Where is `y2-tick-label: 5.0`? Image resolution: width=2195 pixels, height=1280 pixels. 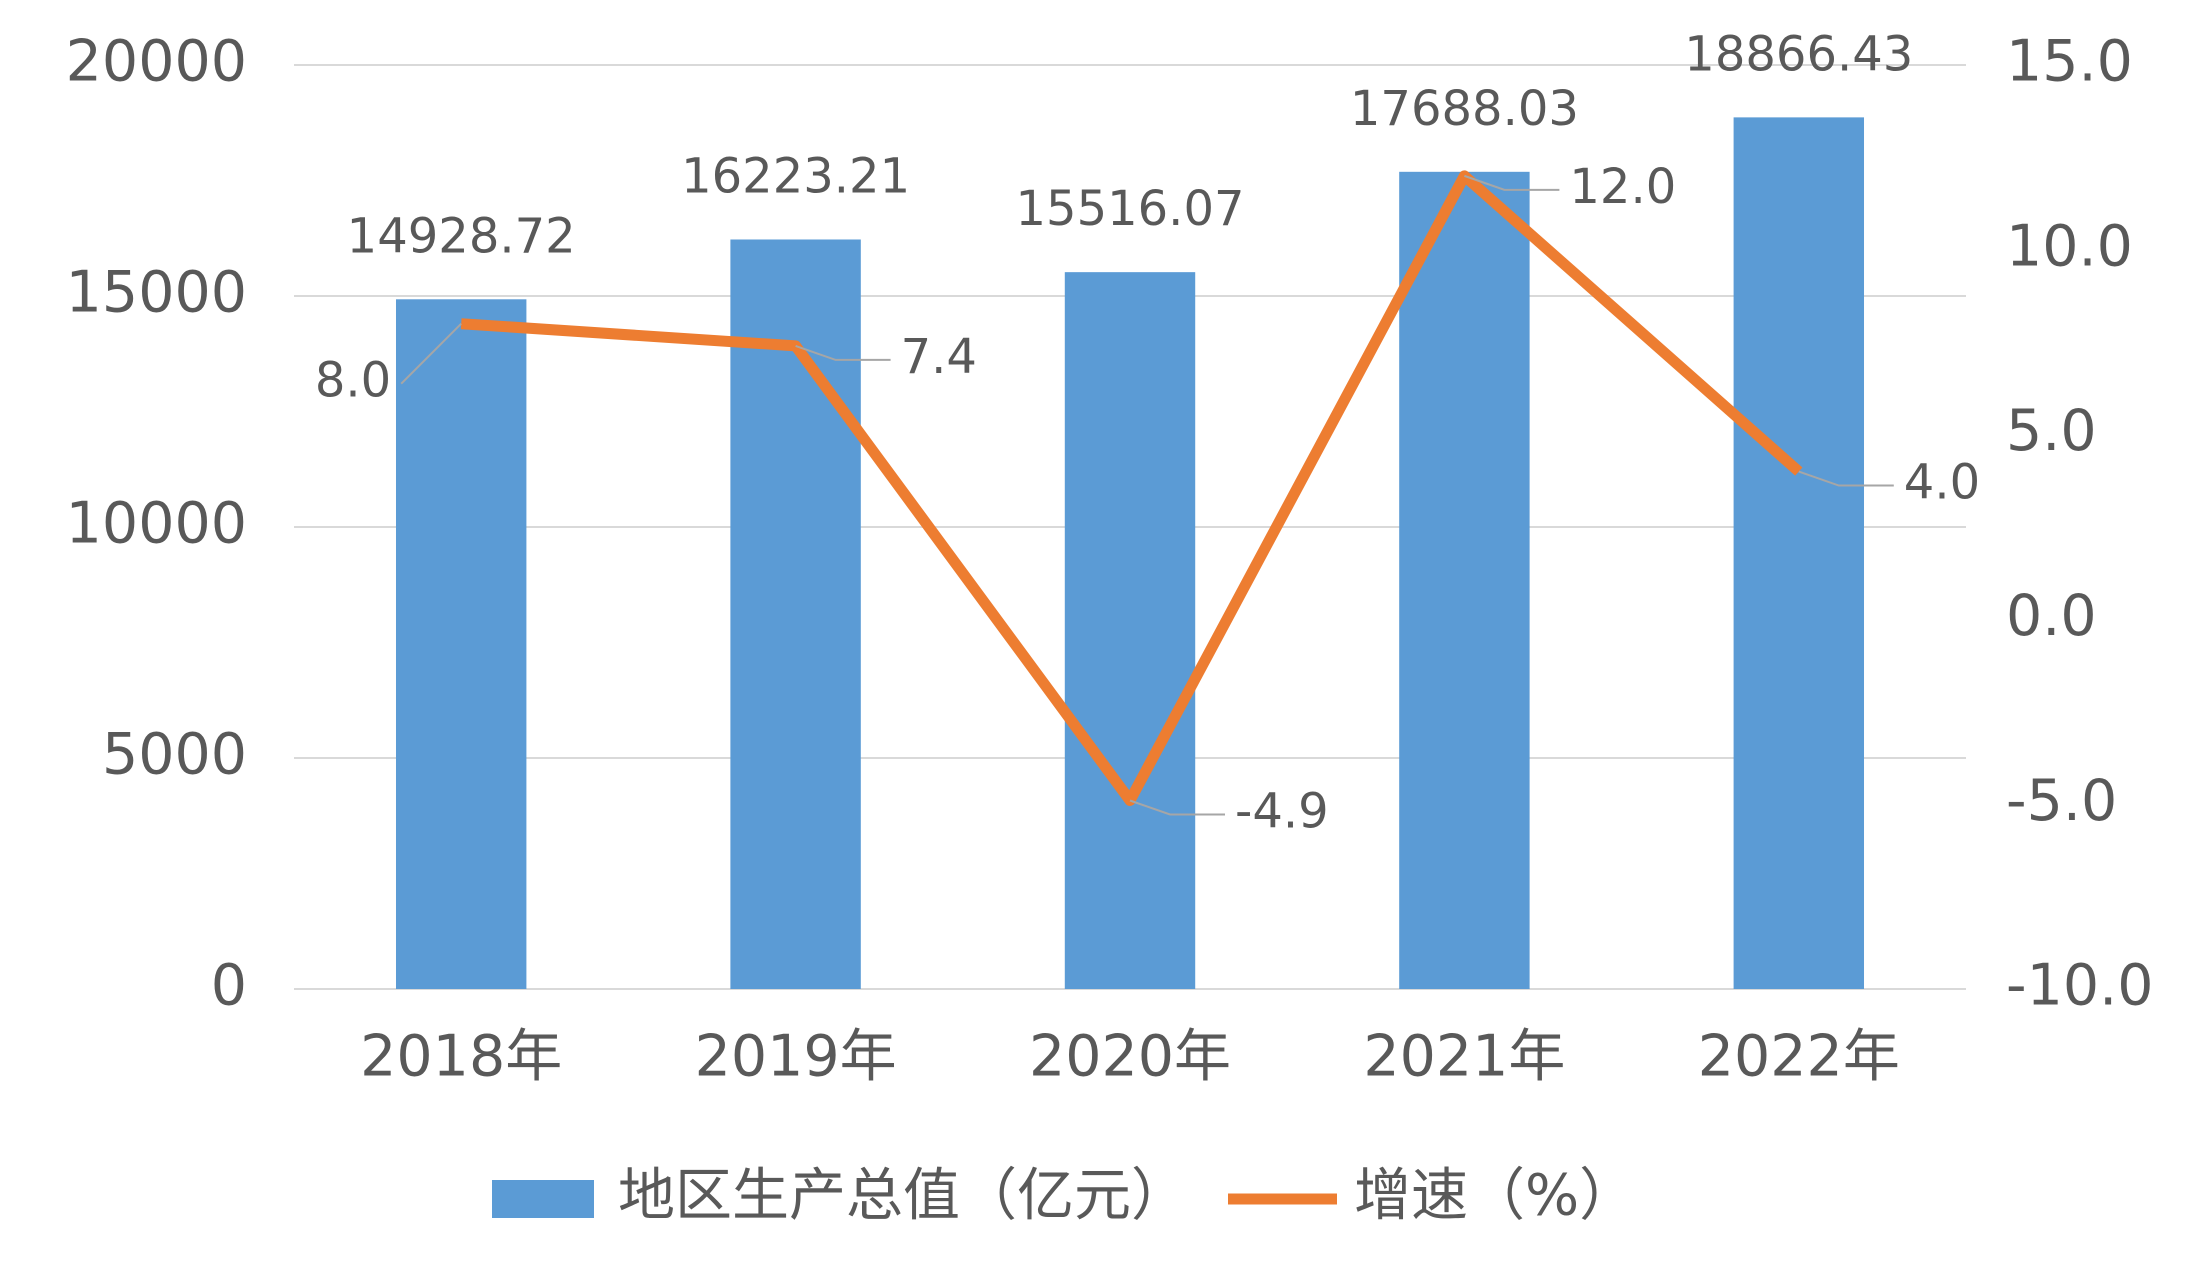
y2-tick-label: 5.0 is located at coordinates (2051, 431).